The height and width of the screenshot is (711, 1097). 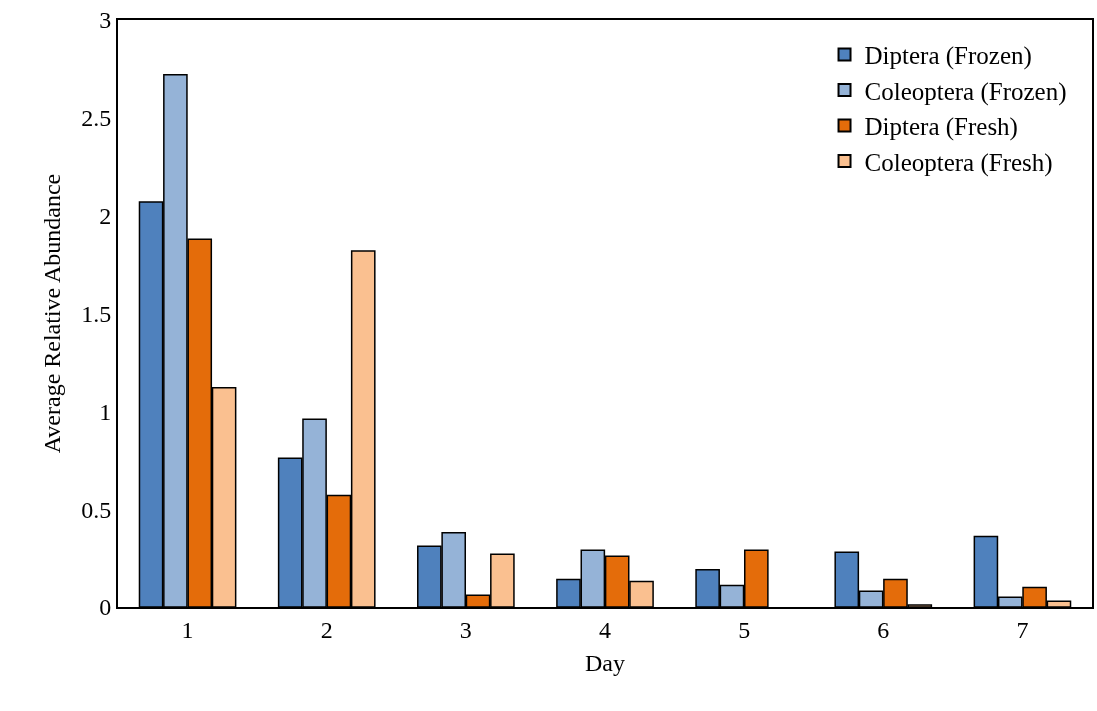 I want to click on x-axis-title: Day, so click(x=605, y=662).